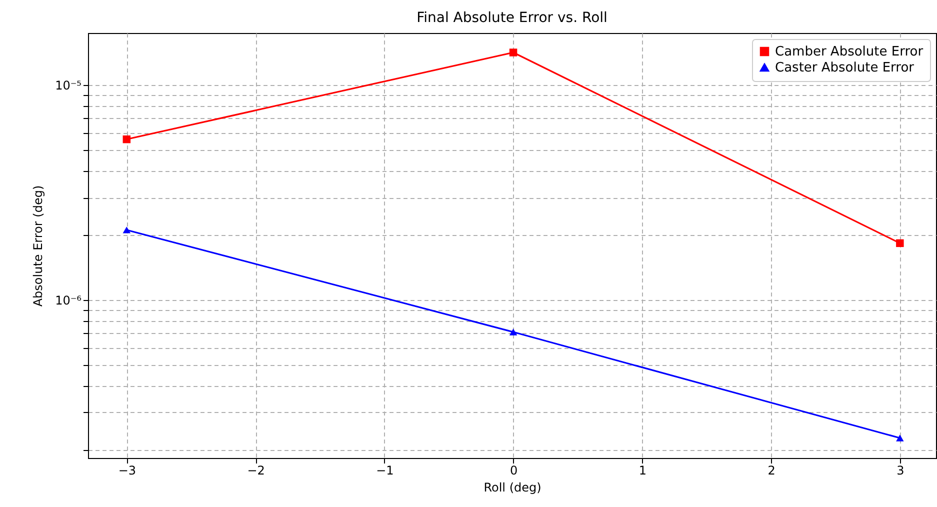 The height and width of the screenshot is (507, 937). What do you see at coordinates (845, 68) in the screenshot?
I see `legend-label: Caster Absolute Error` at bounding box center [845, 68].